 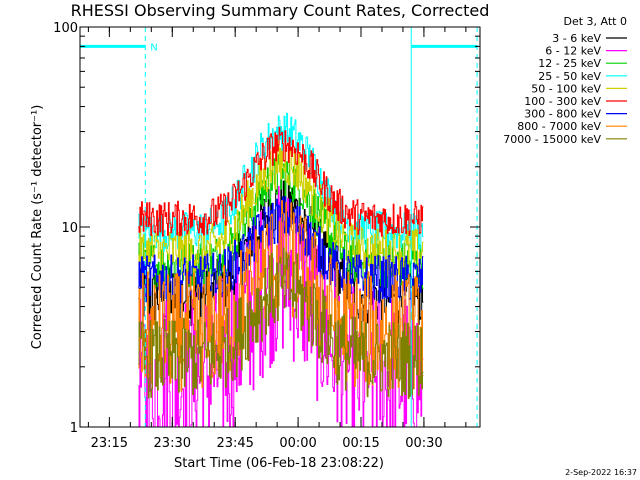 I want to click on legend-label-8: 7000 - 15000 keV, so click(x=552, y=139).